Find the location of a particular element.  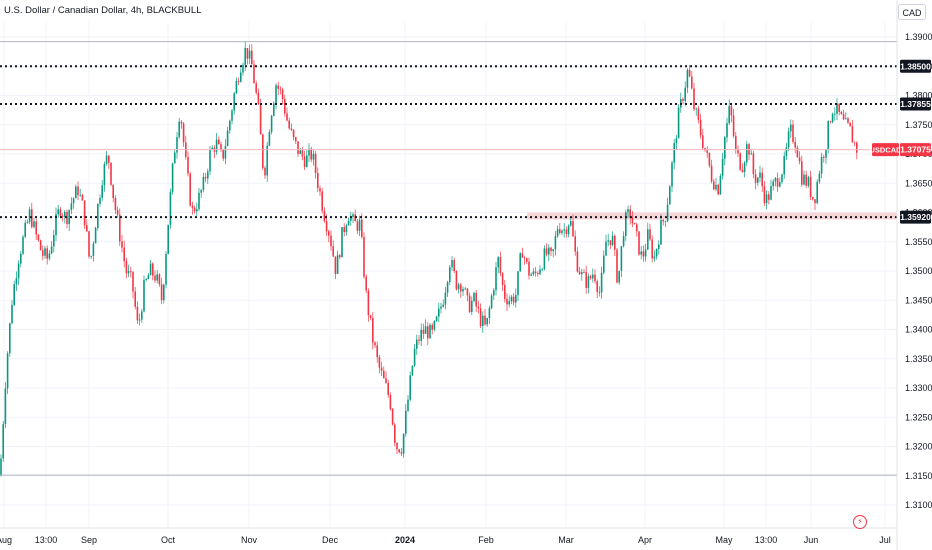

x-tick-label: Dec is located at coordinates (330, 540).